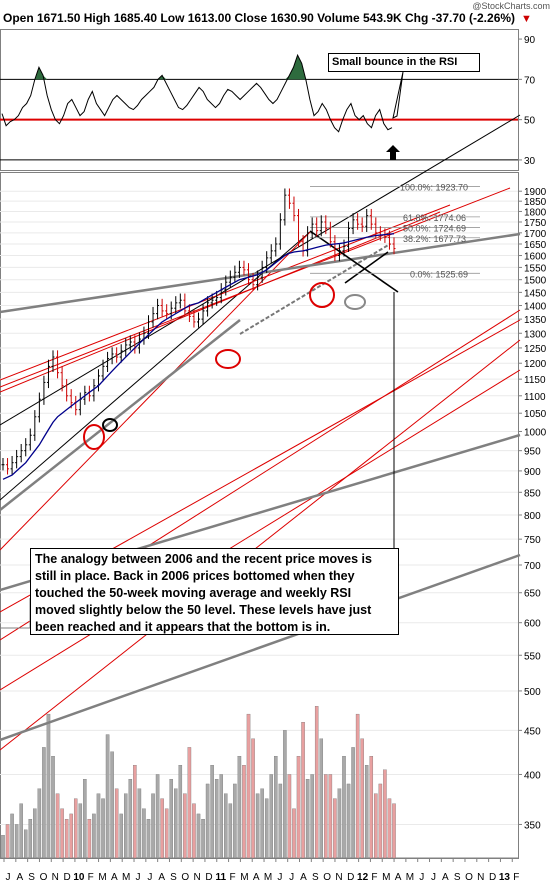  What do you see at coordinates (535, 334) in the screenshot?
I see `price-tick-label: 1300` at bounding box center [535, 334].